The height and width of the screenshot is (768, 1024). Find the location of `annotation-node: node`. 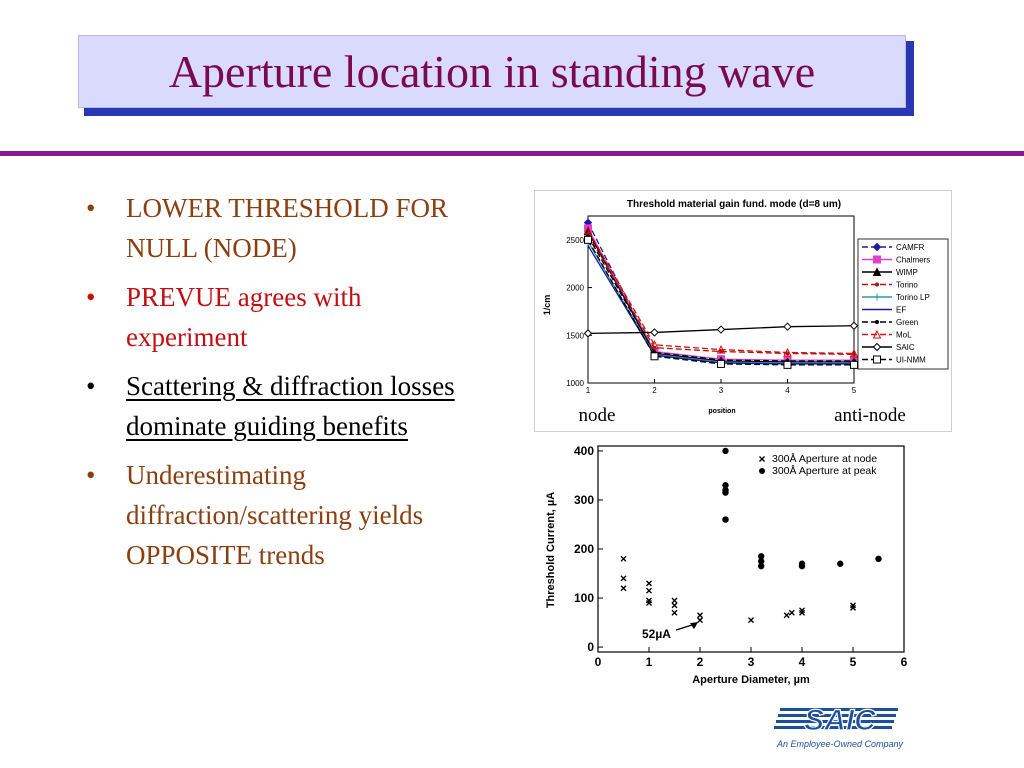

annotation-node: node is located at coordinates (597, 415).